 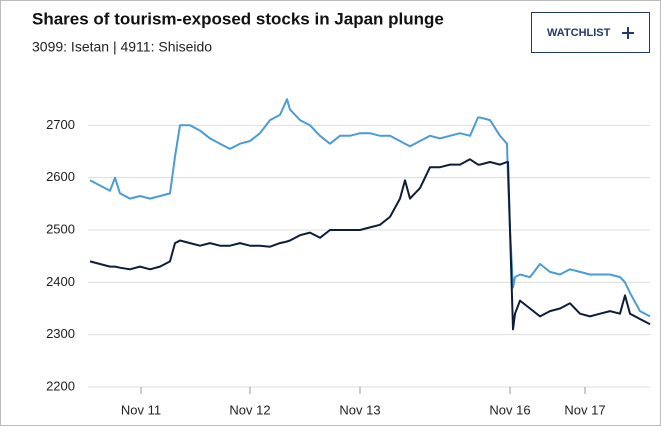 What do you see at coordinates (60, 333) in the screenshot?
I see `y-tick-label: 2300` at bounding box center [60, 333].